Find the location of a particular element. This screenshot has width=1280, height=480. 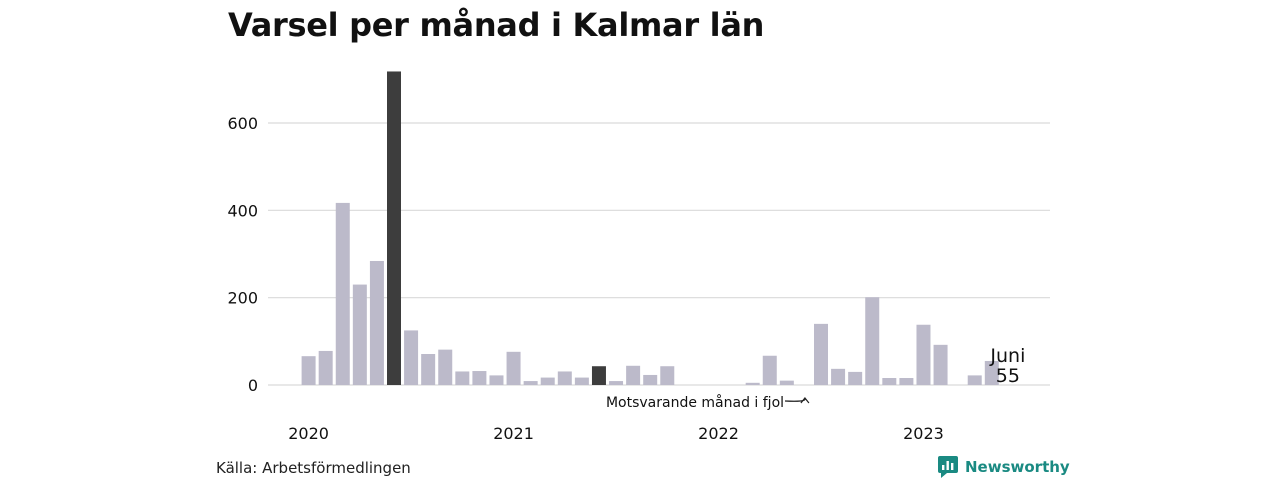

x-tick-label: 2023 is located at coordinates (923, 433).